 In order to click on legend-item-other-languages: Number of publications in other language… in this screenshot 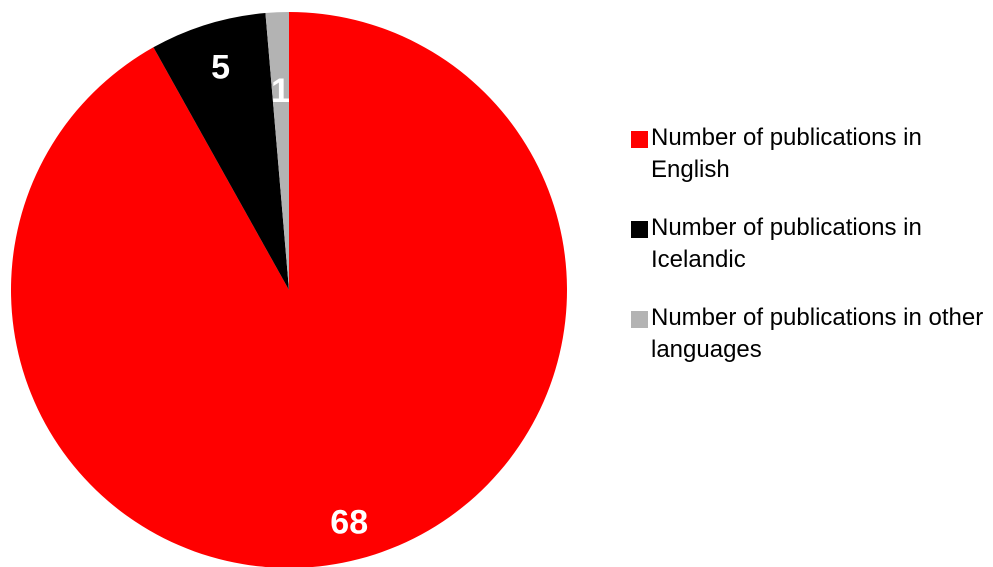, I will do `click(812, 334)`.